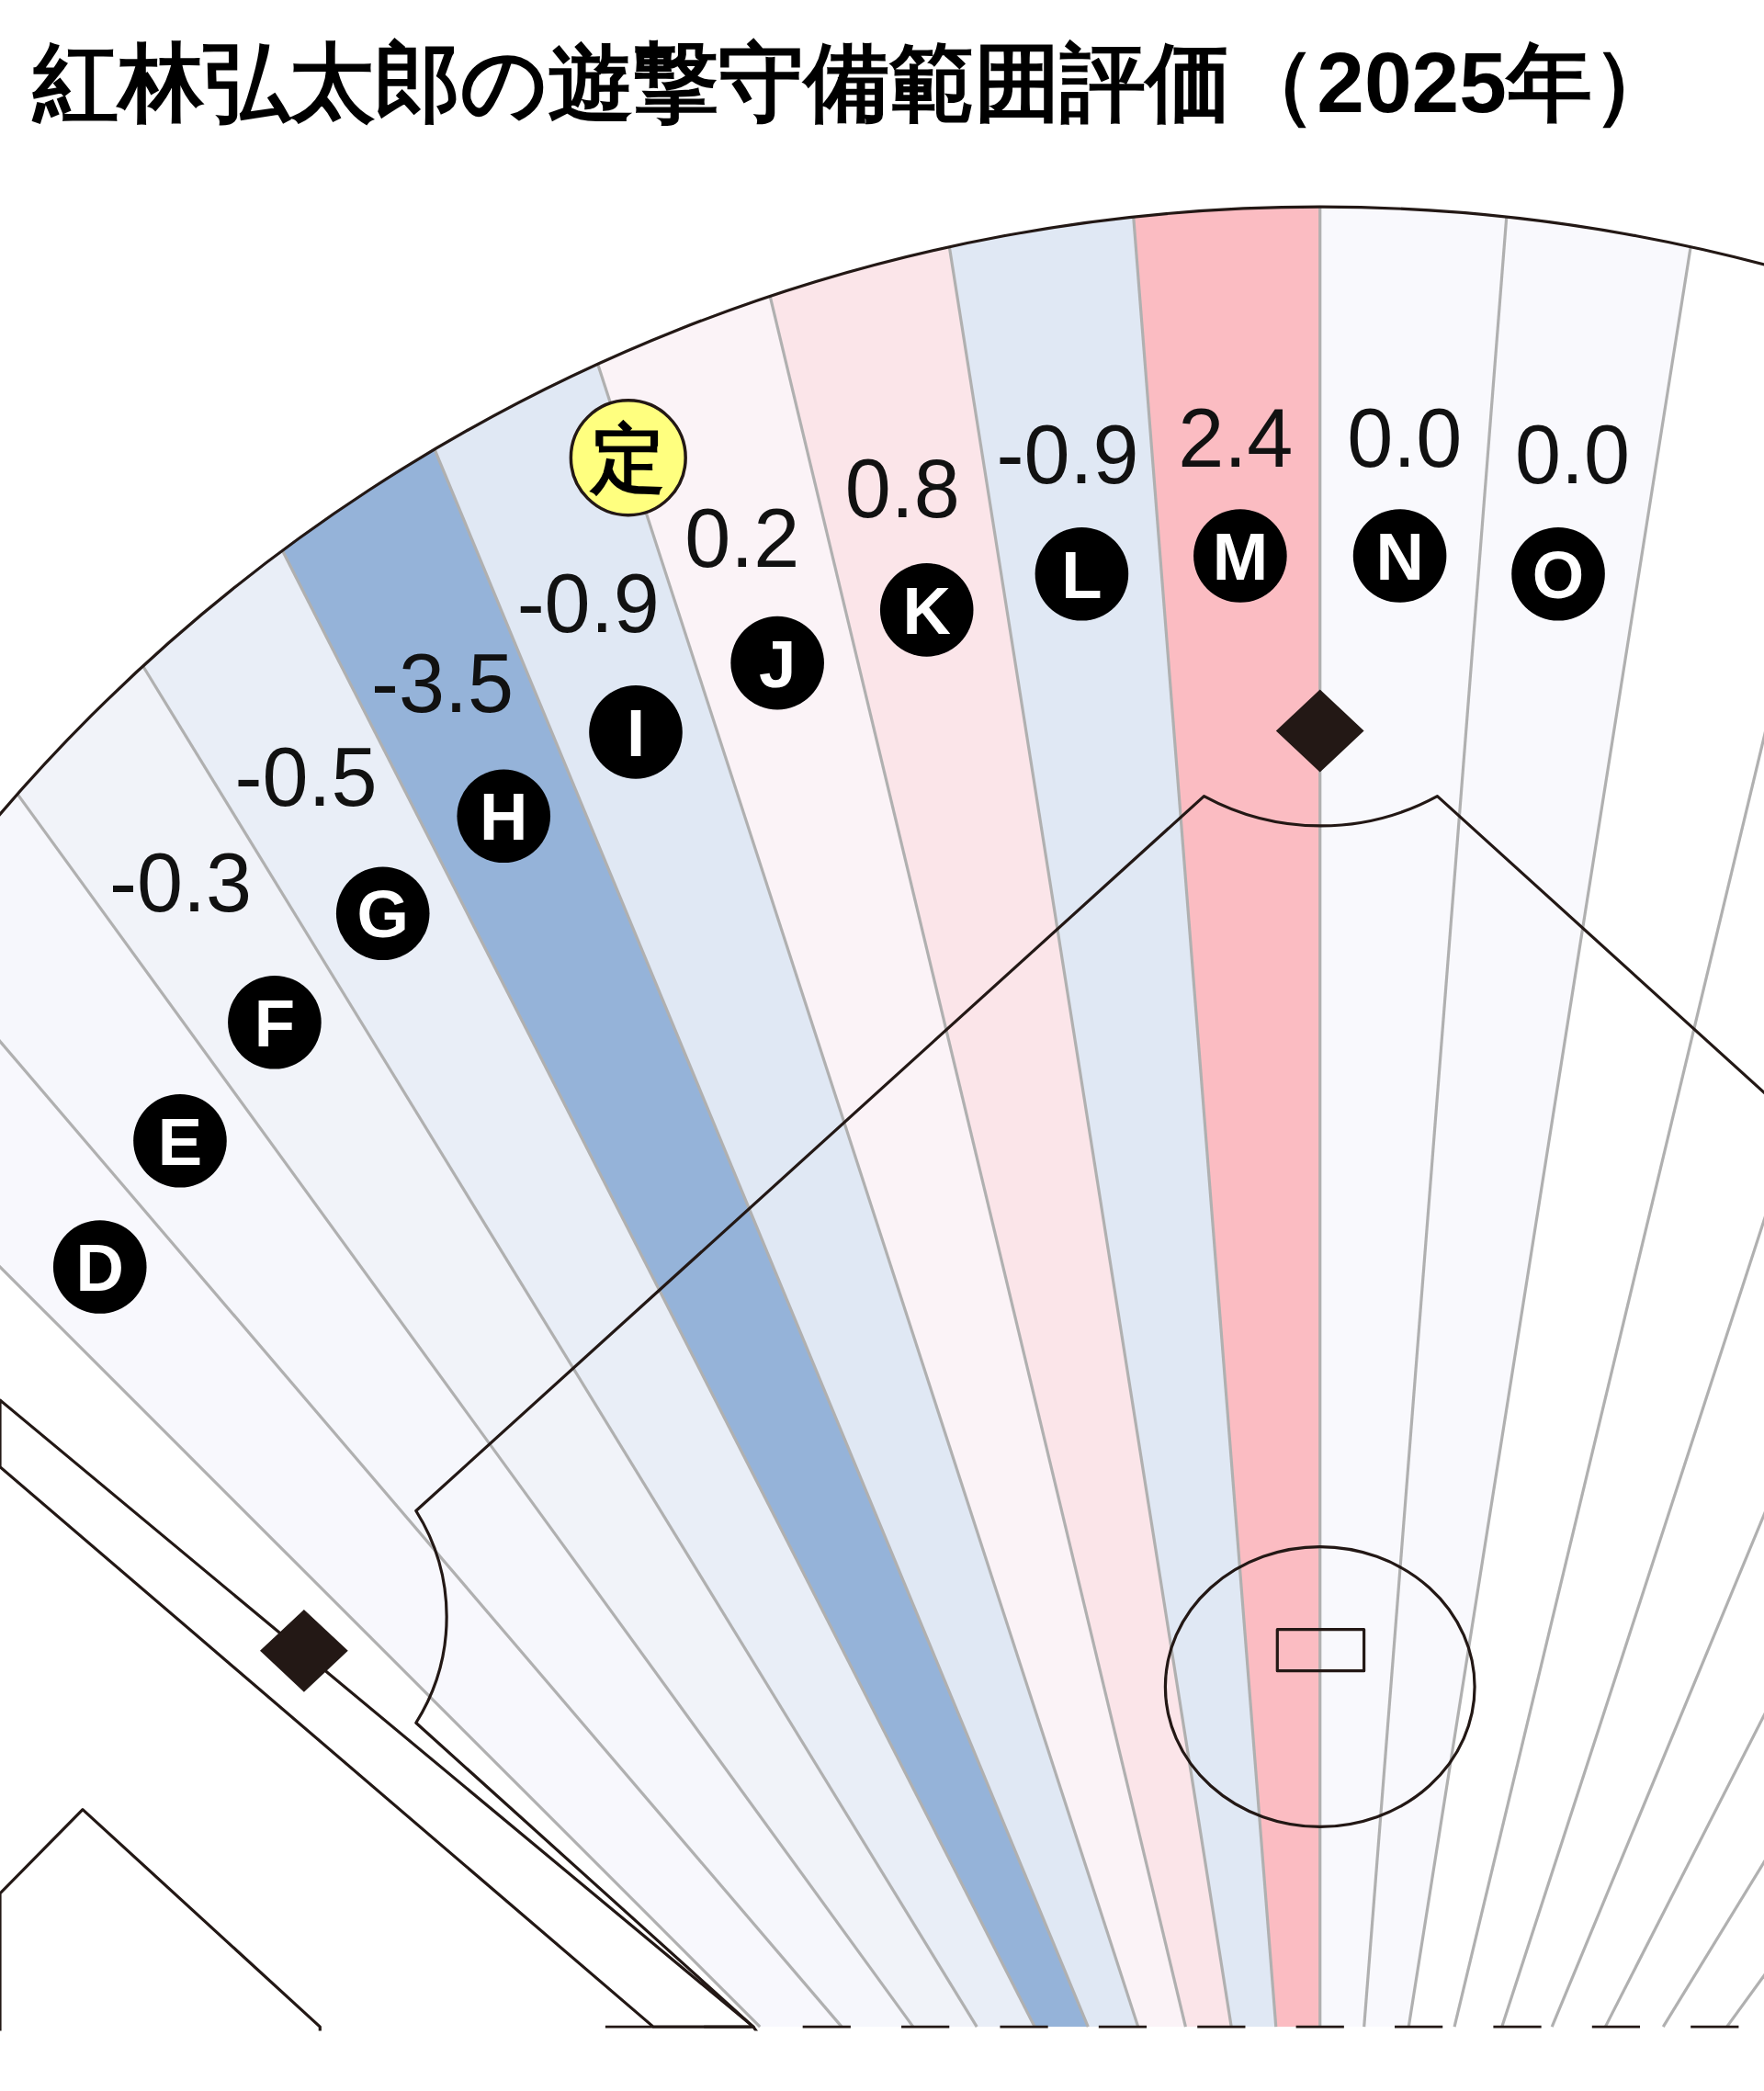 Image resolution: width=1764 pixels, height=2091 pixels. What do you see at coordinates (628, 458) in the screenshot?
I see `annotation: 定` at bounding box center [628, 458].